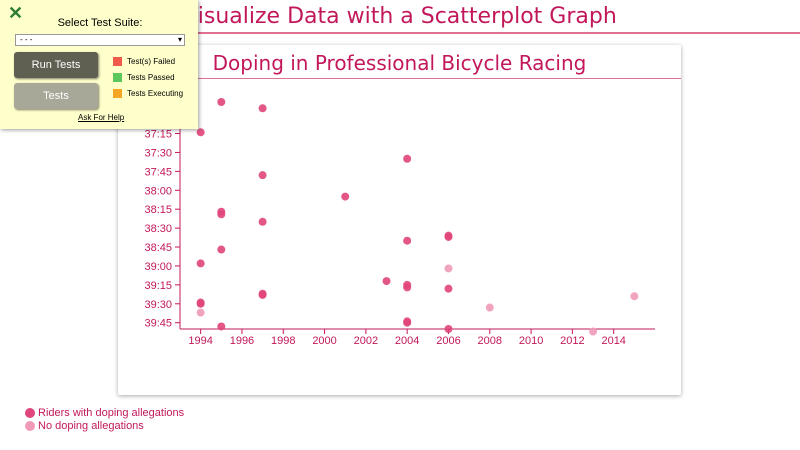 This screenshot has height=450, width=800. Describe the element at coordinates (117, 61) in the screenshot. I see `status-failed-swatch` at that location.